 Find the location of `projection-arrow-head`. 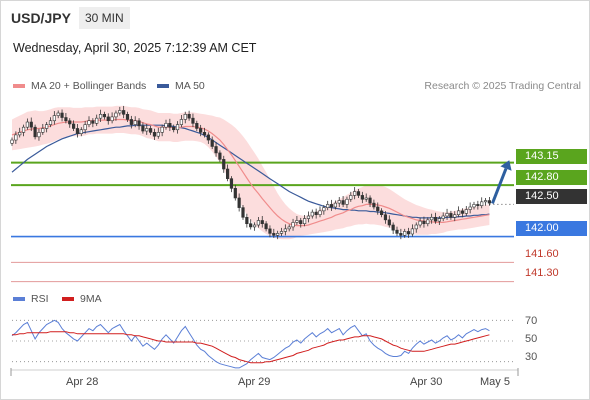

projection-arrow-head is located at coordinates (506, 165).